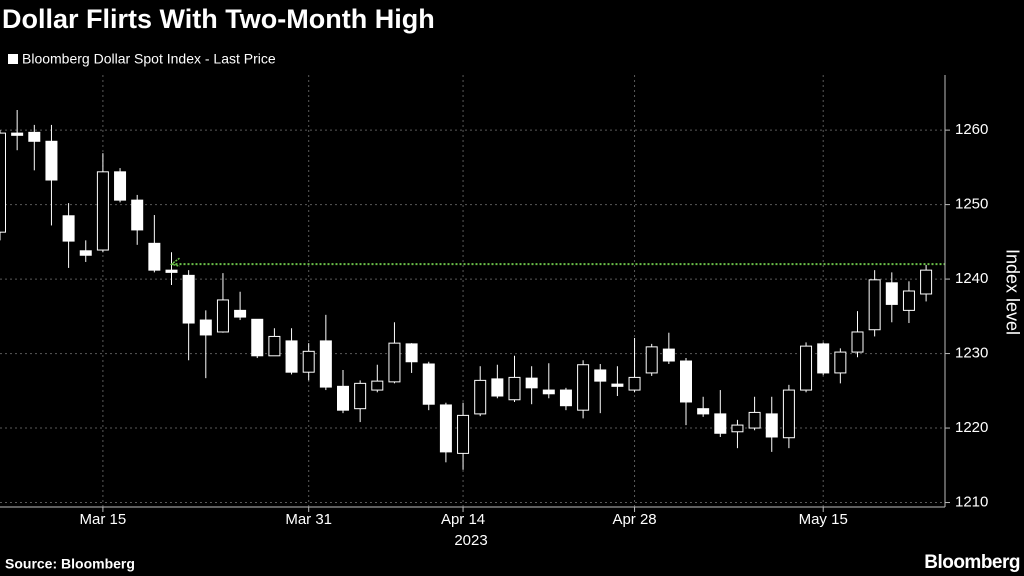 The height and width of the screenshot is (576, 1024). I want to click on legend-swatch, so click(13, 59).